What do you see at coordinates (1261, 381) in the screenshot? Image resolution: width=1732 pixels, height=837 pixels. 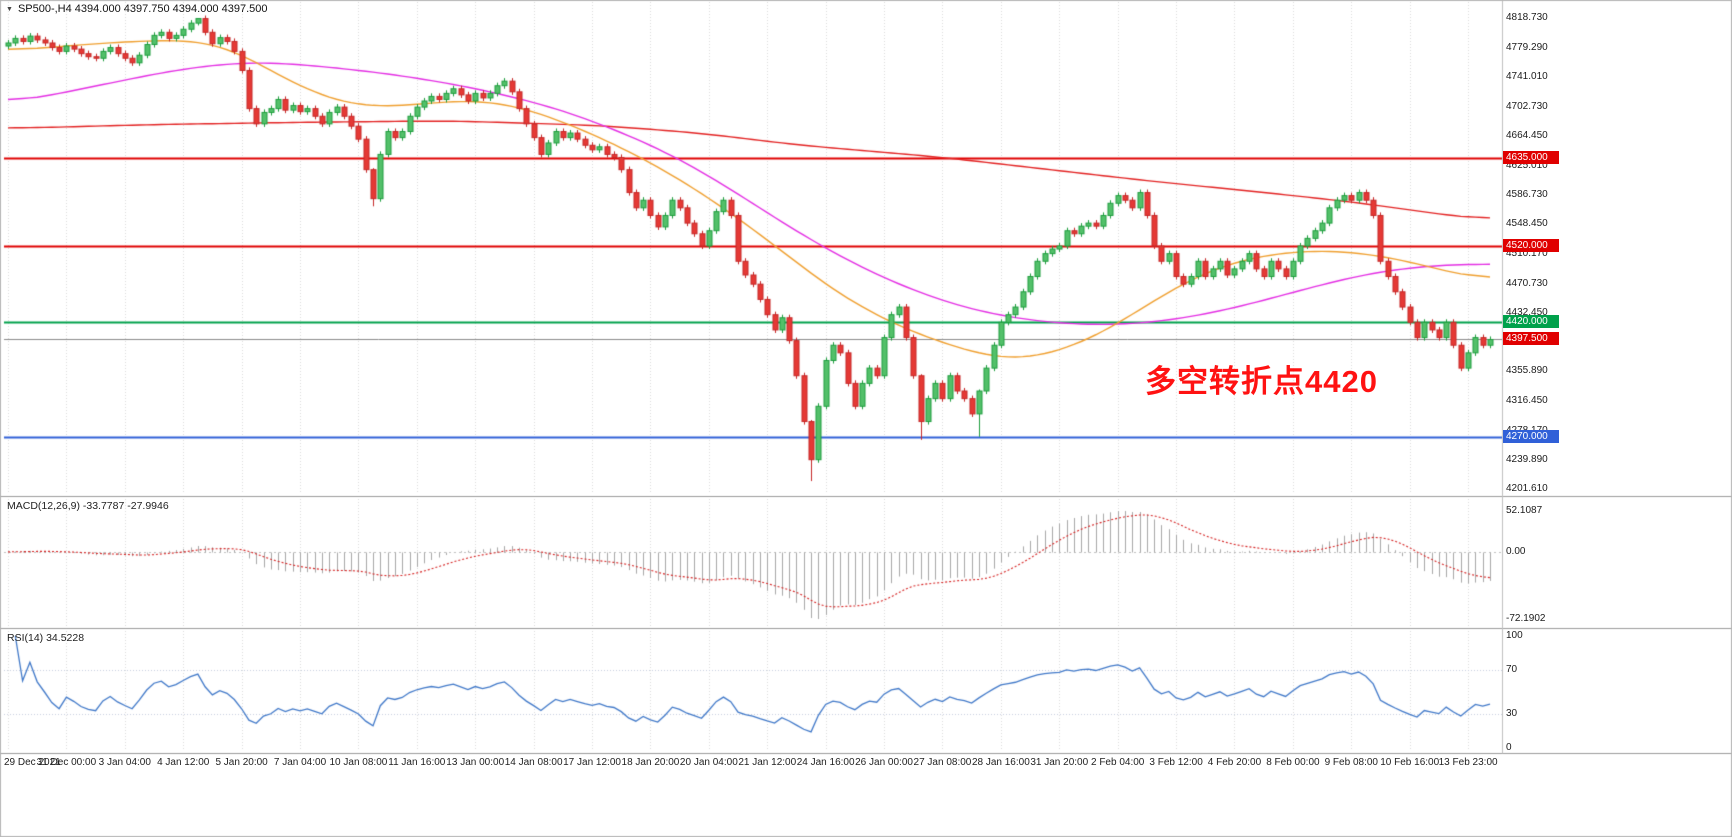 I see `chart-annotation: 多空转折点4420` at bounding box center [1261, 381].